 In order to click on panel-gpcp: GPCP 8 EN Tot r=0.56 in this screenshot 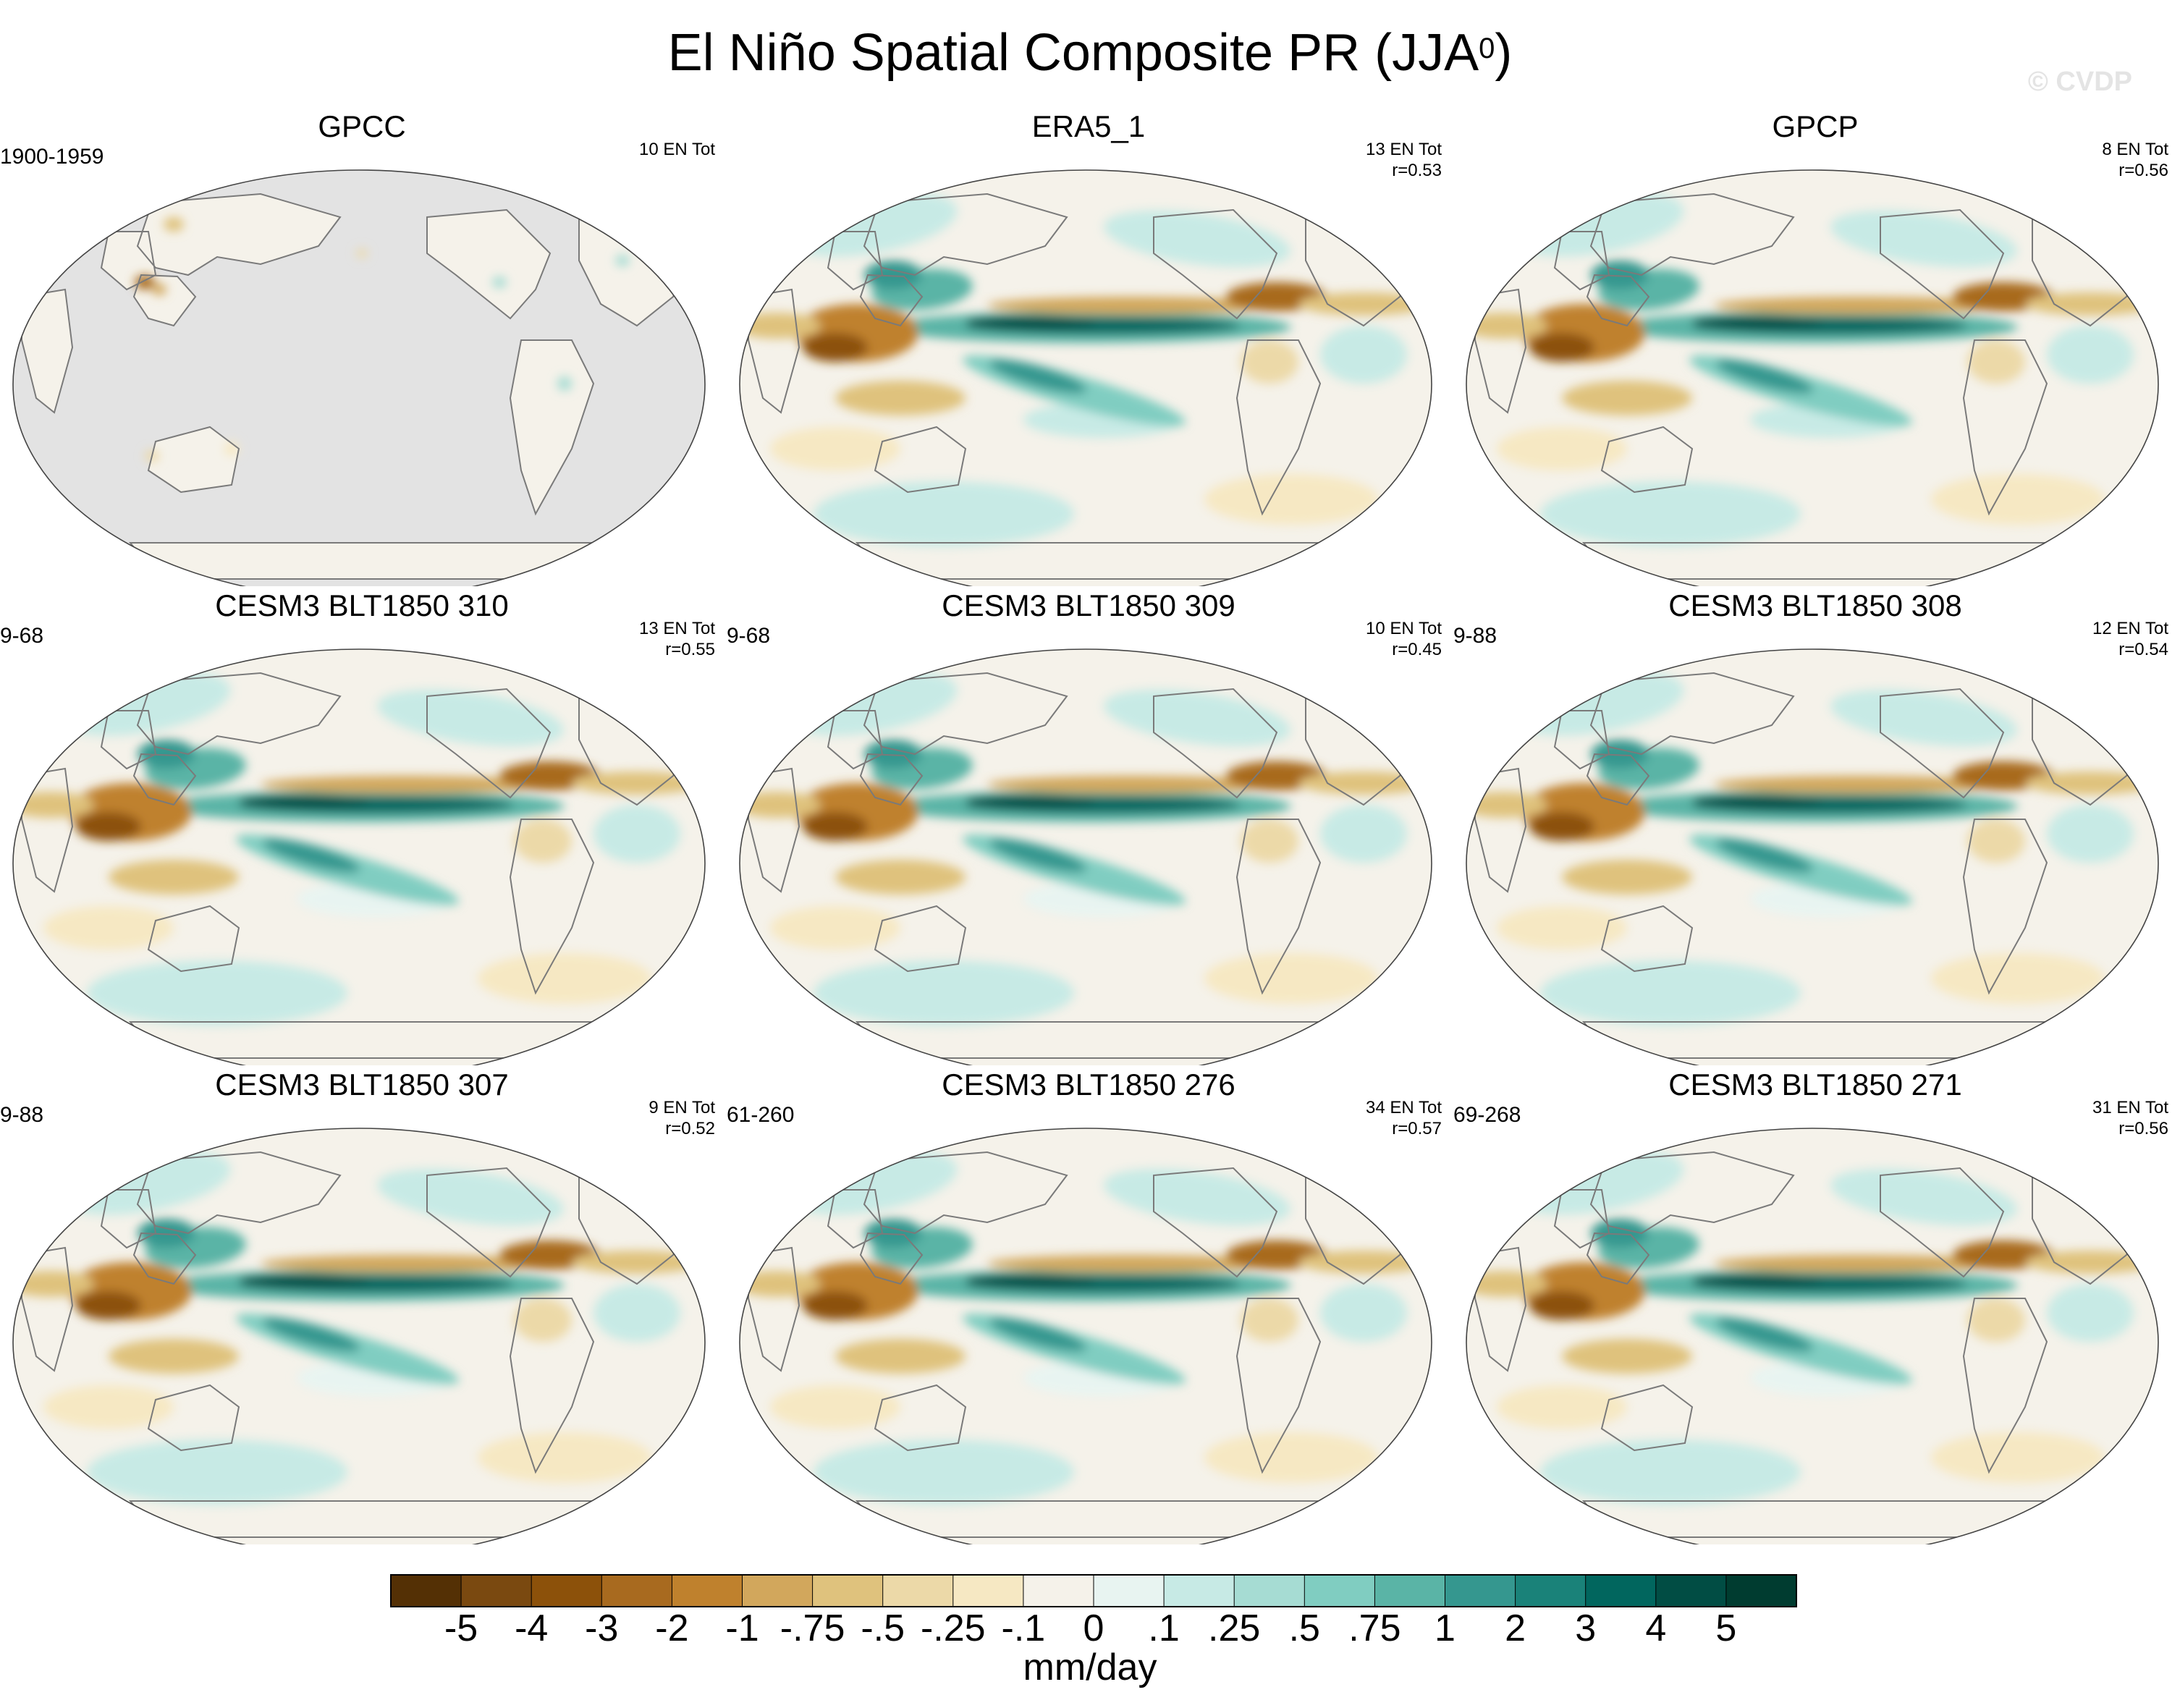, I will do `click(1815, 347)`.